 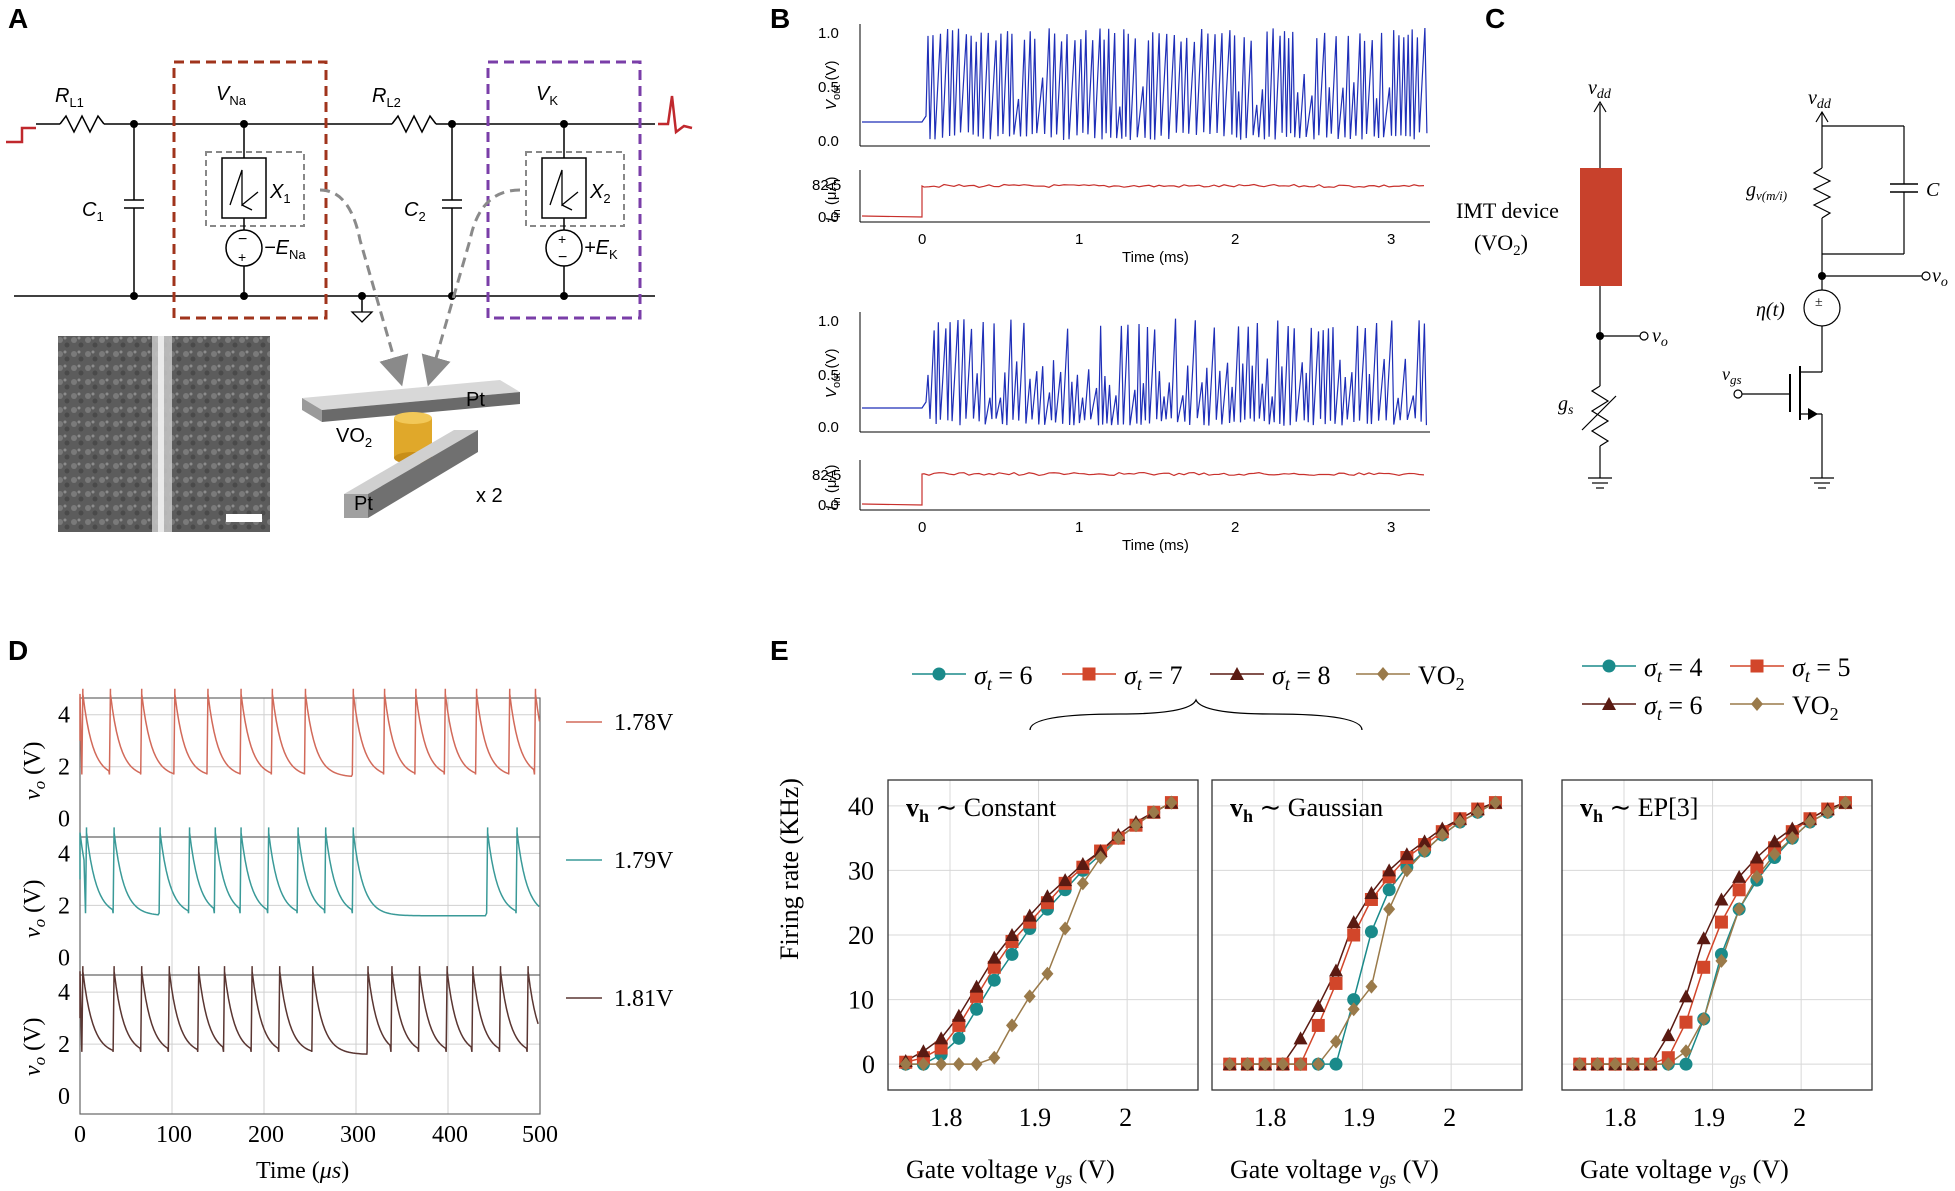 What do you see at coordinates (1620, 1117) in the screenshot?
I see `e-xtick-2-0: 1.8` at bounding box center [1620, 1117].